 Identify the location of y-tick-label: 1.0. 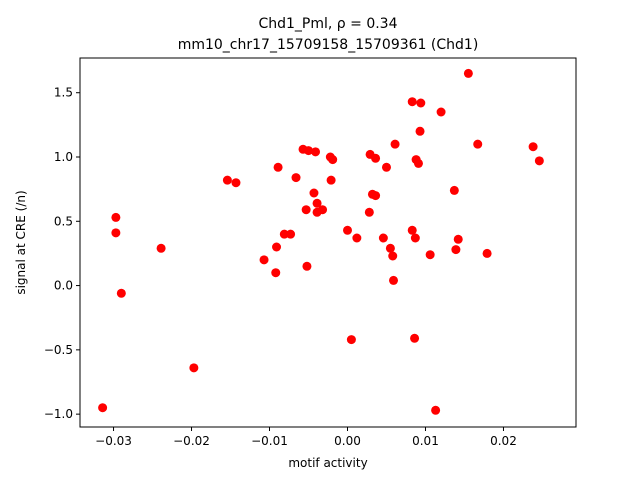
(63, 157).